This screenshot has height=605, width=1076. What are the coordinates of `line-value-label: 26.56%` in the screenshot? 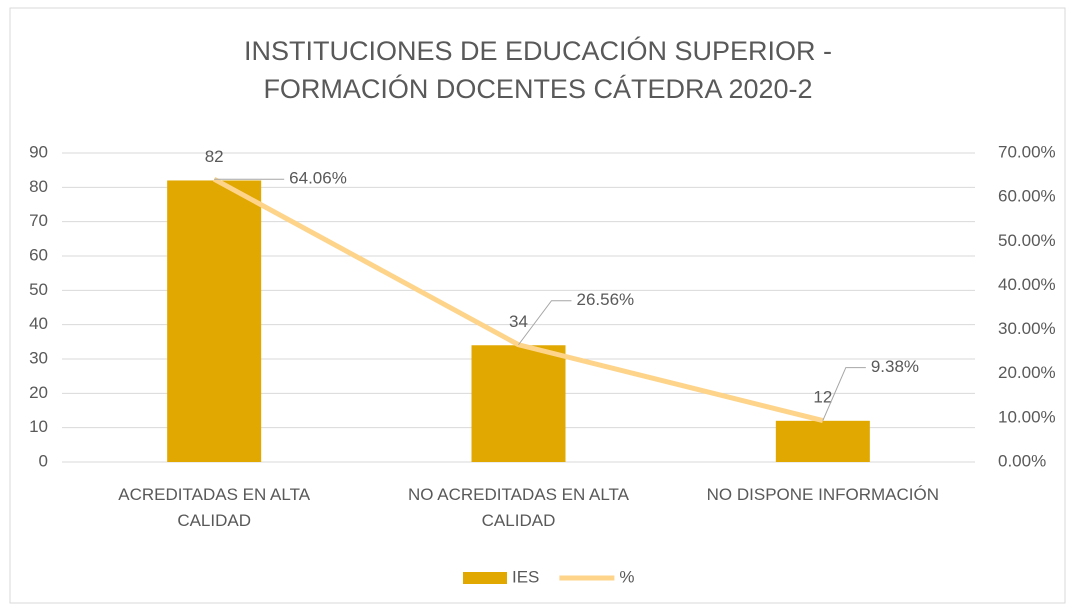 It's located at (606, 299).